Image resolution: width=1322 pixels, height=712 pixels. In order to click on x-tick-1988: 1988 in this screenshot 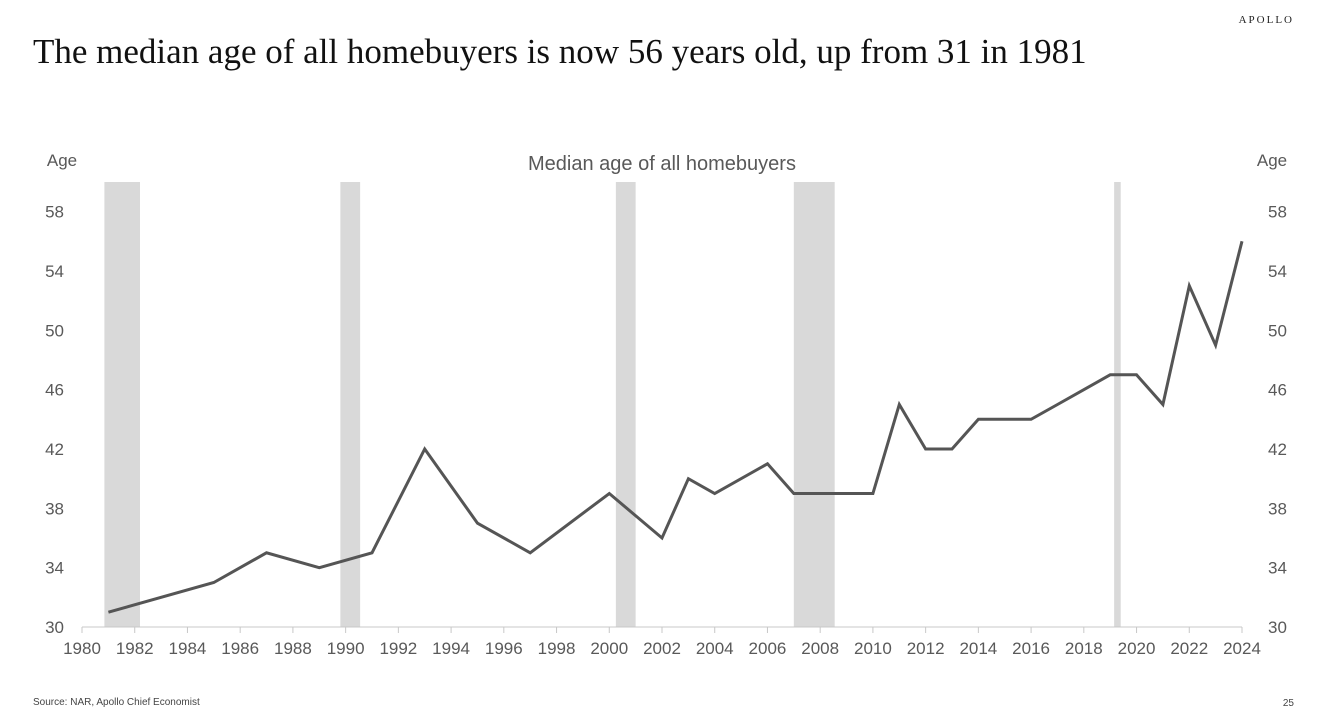, I will do `click(293, 648)`.